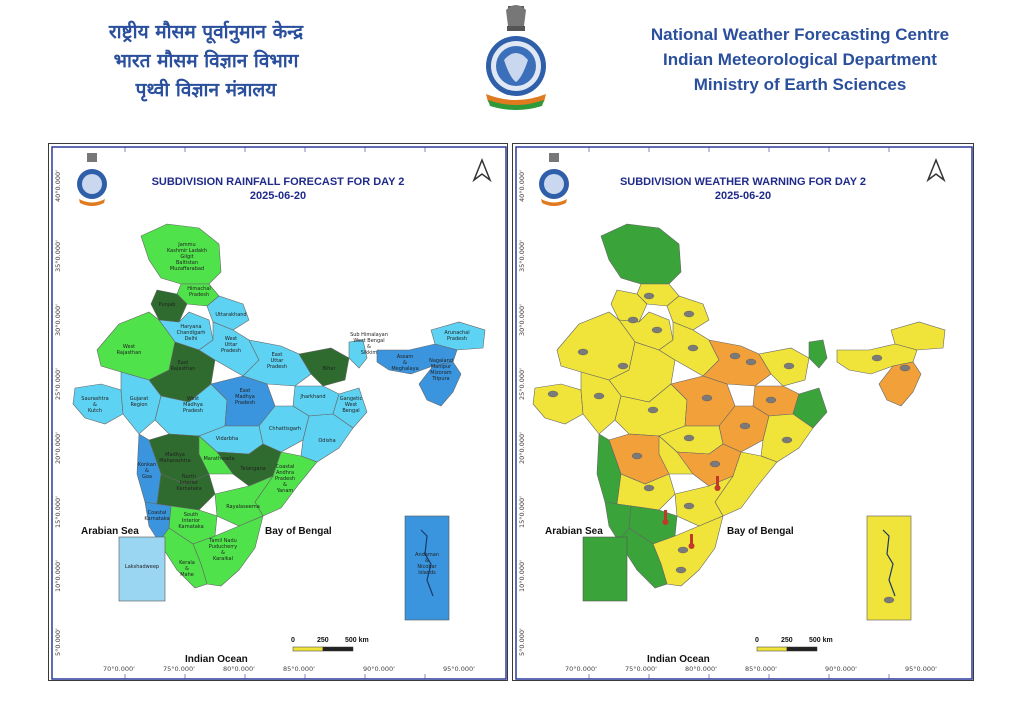  What do you see at coordinates (243, 507) in the screenshot?
I see `label-rayalaseema: Rayalaseema` at bounding box center [243, 507].